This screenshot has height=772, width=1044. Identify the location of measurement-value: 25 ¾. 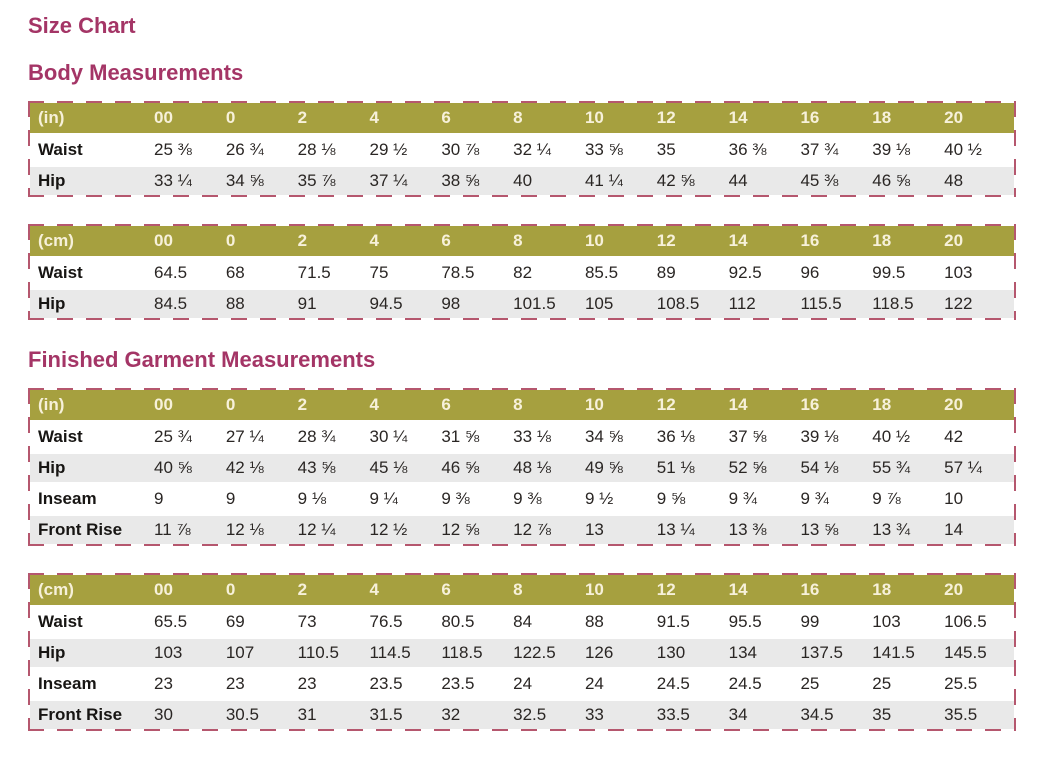
(188, 436).